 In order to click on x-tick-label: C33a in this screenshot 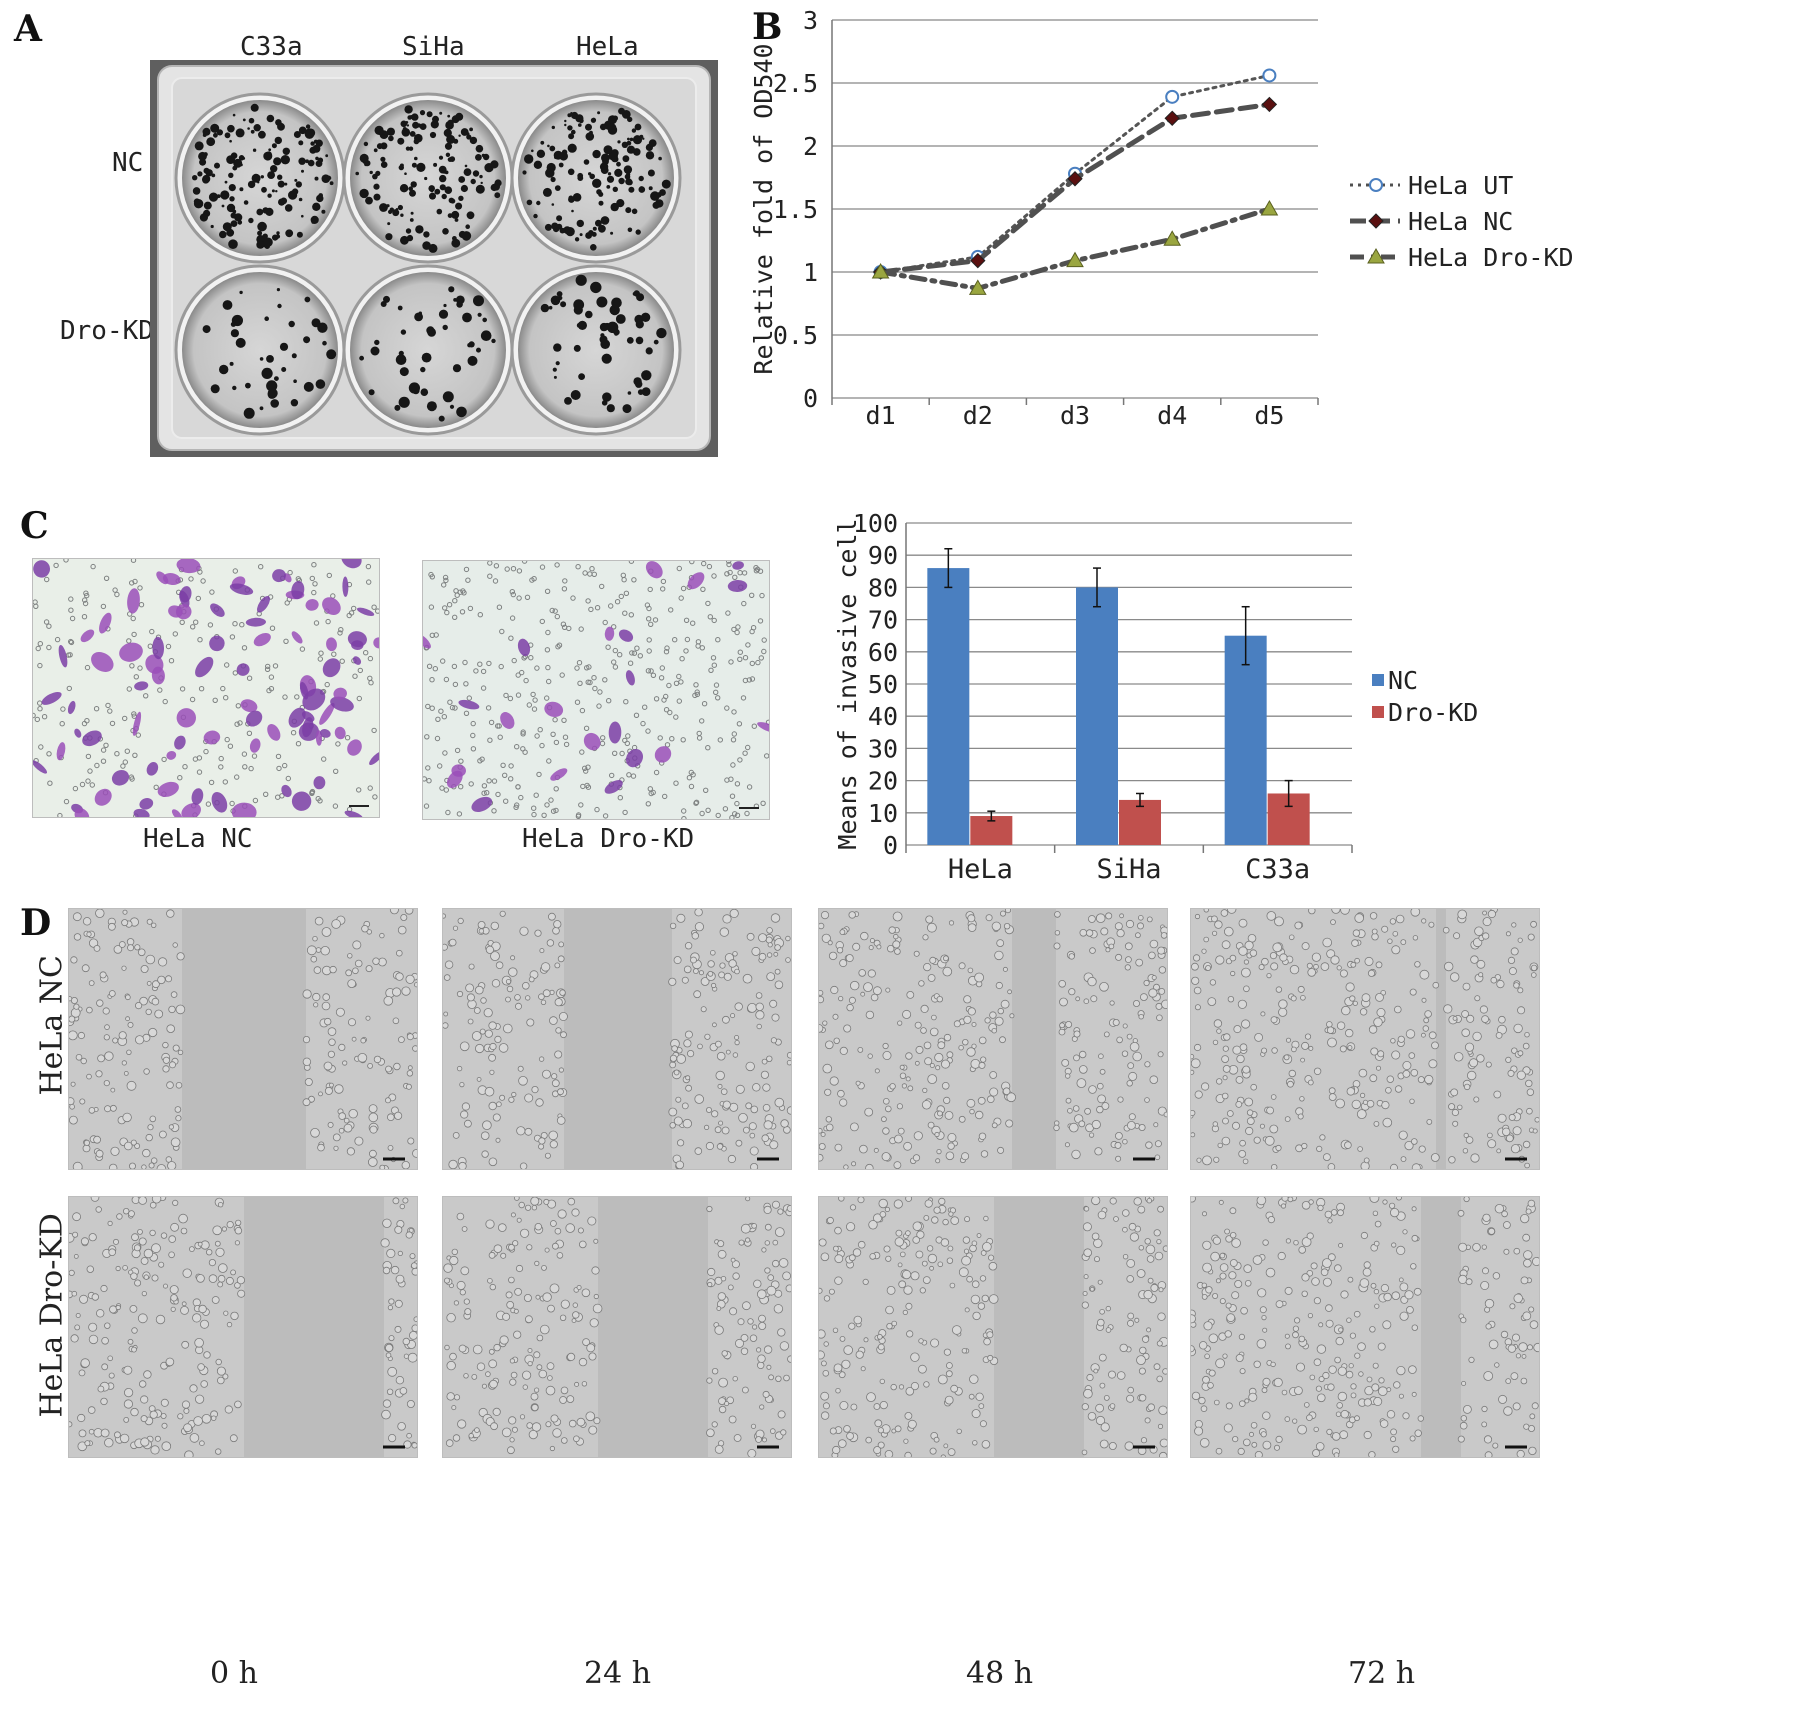, I will do `click(1277, 869)`.